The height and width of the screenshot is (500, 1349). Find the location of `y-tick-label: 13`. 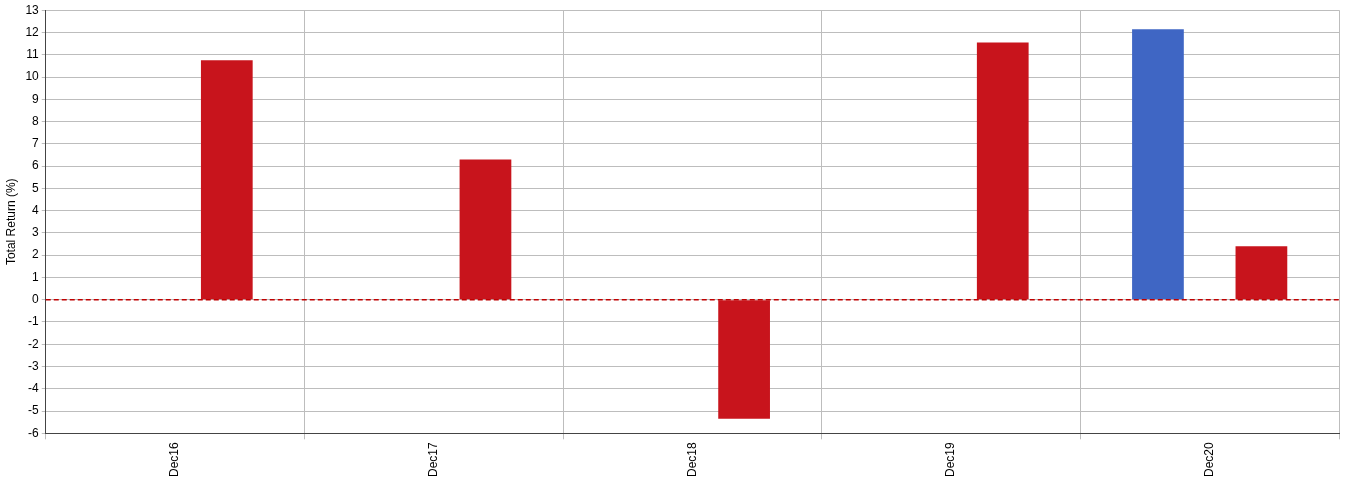

y-tick-label: 13 is located at coordinates (32, 9).